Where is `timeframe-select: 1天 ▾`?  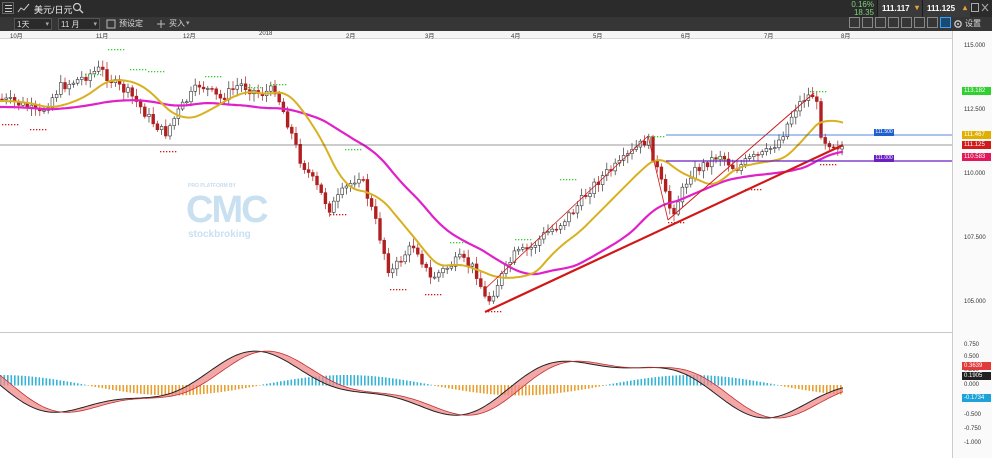
timeframe-select: 1天 ▾ is located at coordinates (33, 24).